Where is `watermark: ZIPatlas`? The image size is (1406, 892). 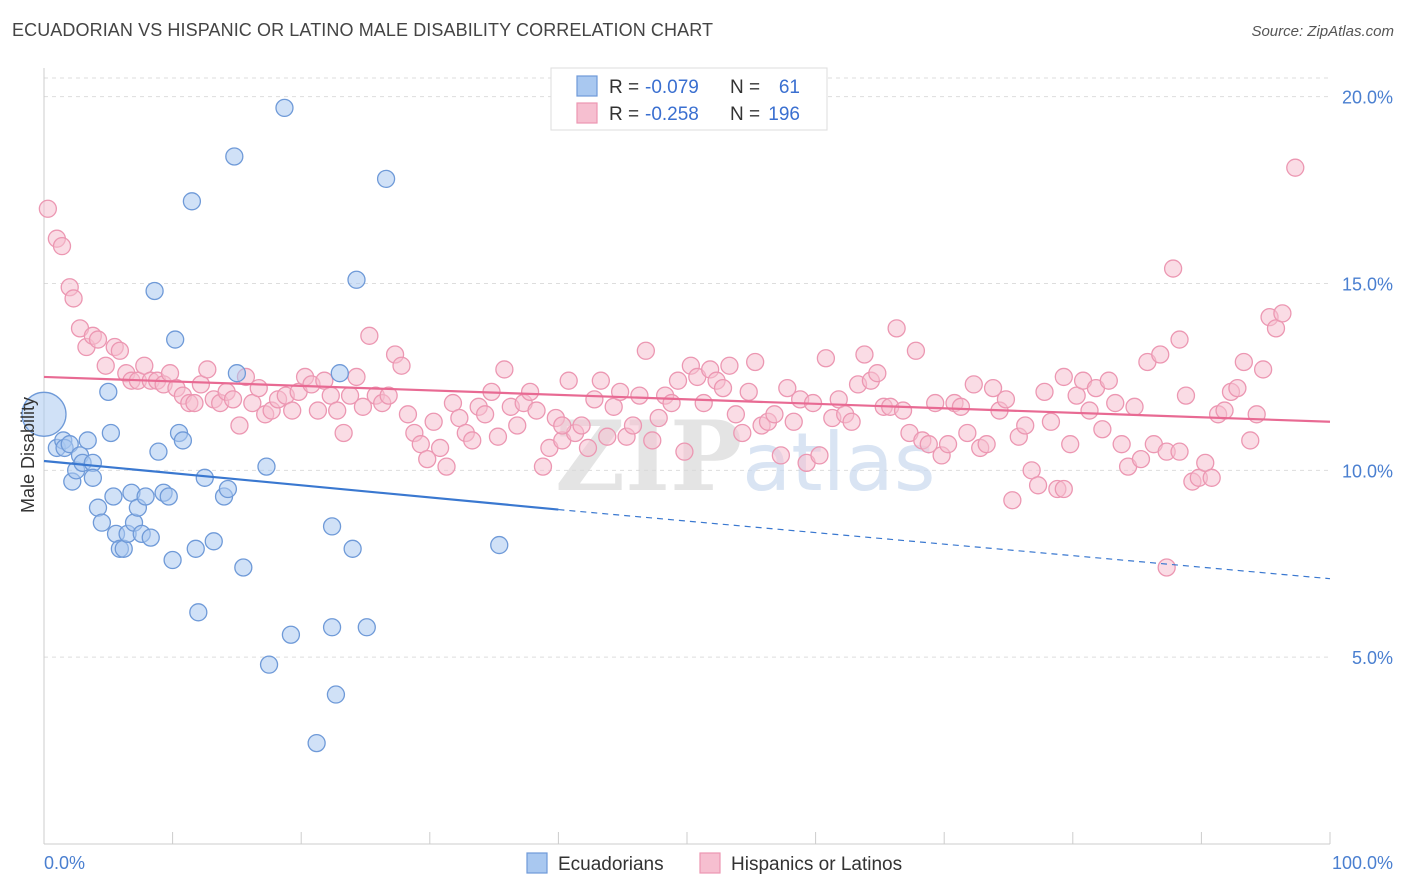 watermark: ZIPatlas is located at coordinates (745, 456).